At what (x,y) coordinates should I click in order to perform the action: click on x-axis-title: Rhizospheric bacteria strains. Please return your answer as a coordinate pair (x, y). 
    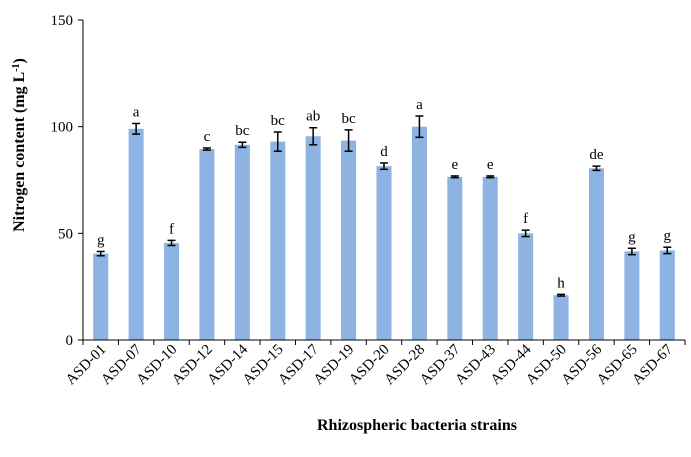
    Looking at the image, I should click on (417, 425).